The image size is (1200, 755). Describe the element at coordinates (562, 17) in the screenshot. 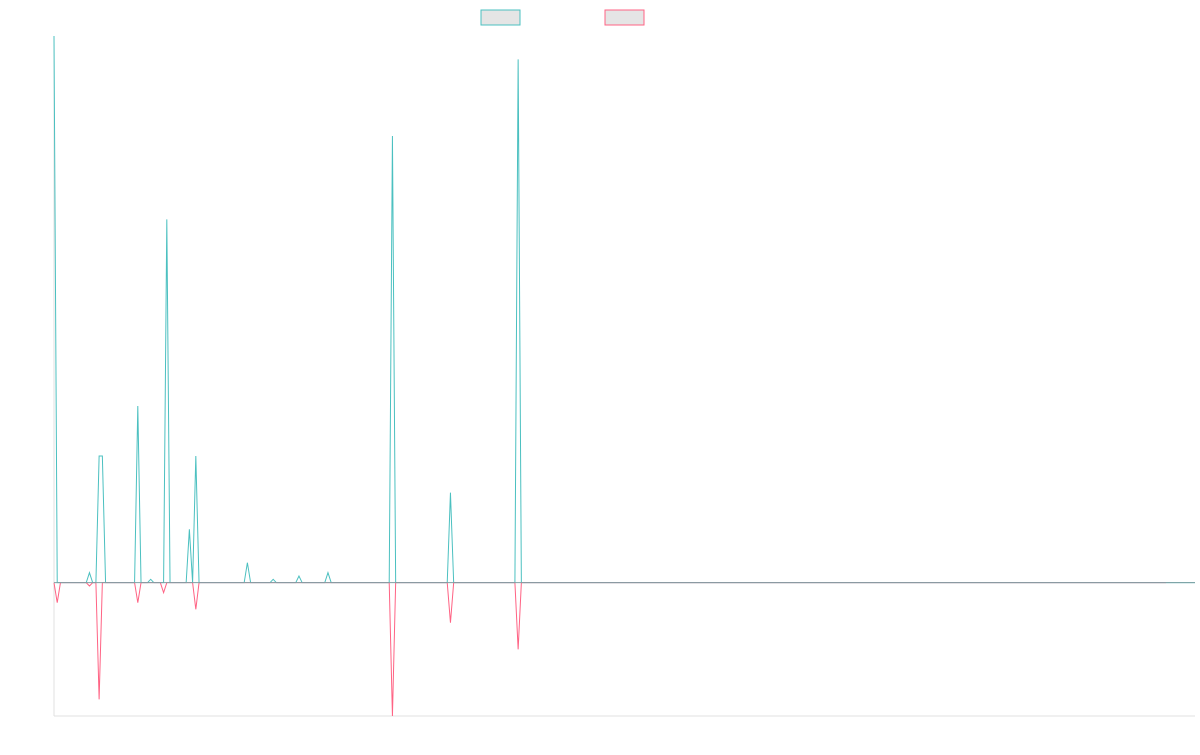

I see `legend` at that location.